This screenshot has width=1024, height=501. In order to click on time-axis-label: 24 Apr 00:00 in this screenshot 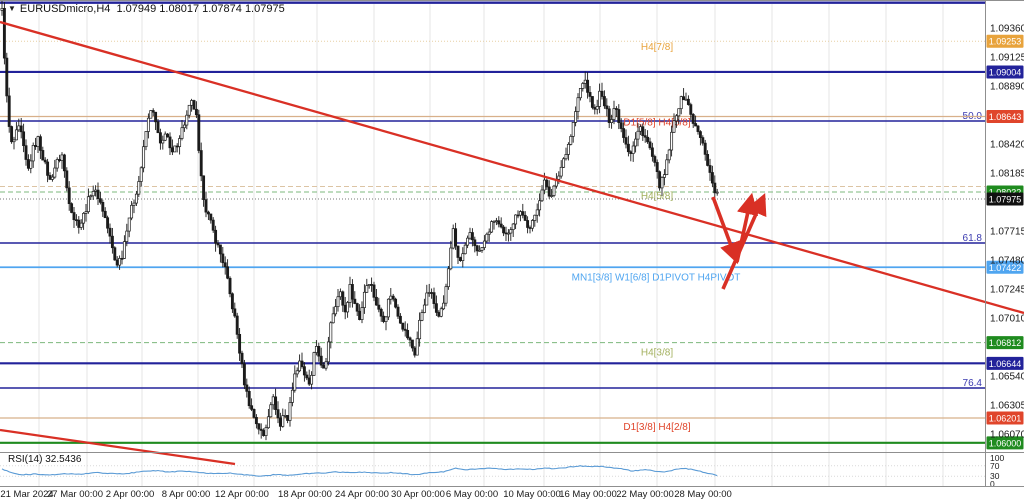, I will do `click(362, 494)`.